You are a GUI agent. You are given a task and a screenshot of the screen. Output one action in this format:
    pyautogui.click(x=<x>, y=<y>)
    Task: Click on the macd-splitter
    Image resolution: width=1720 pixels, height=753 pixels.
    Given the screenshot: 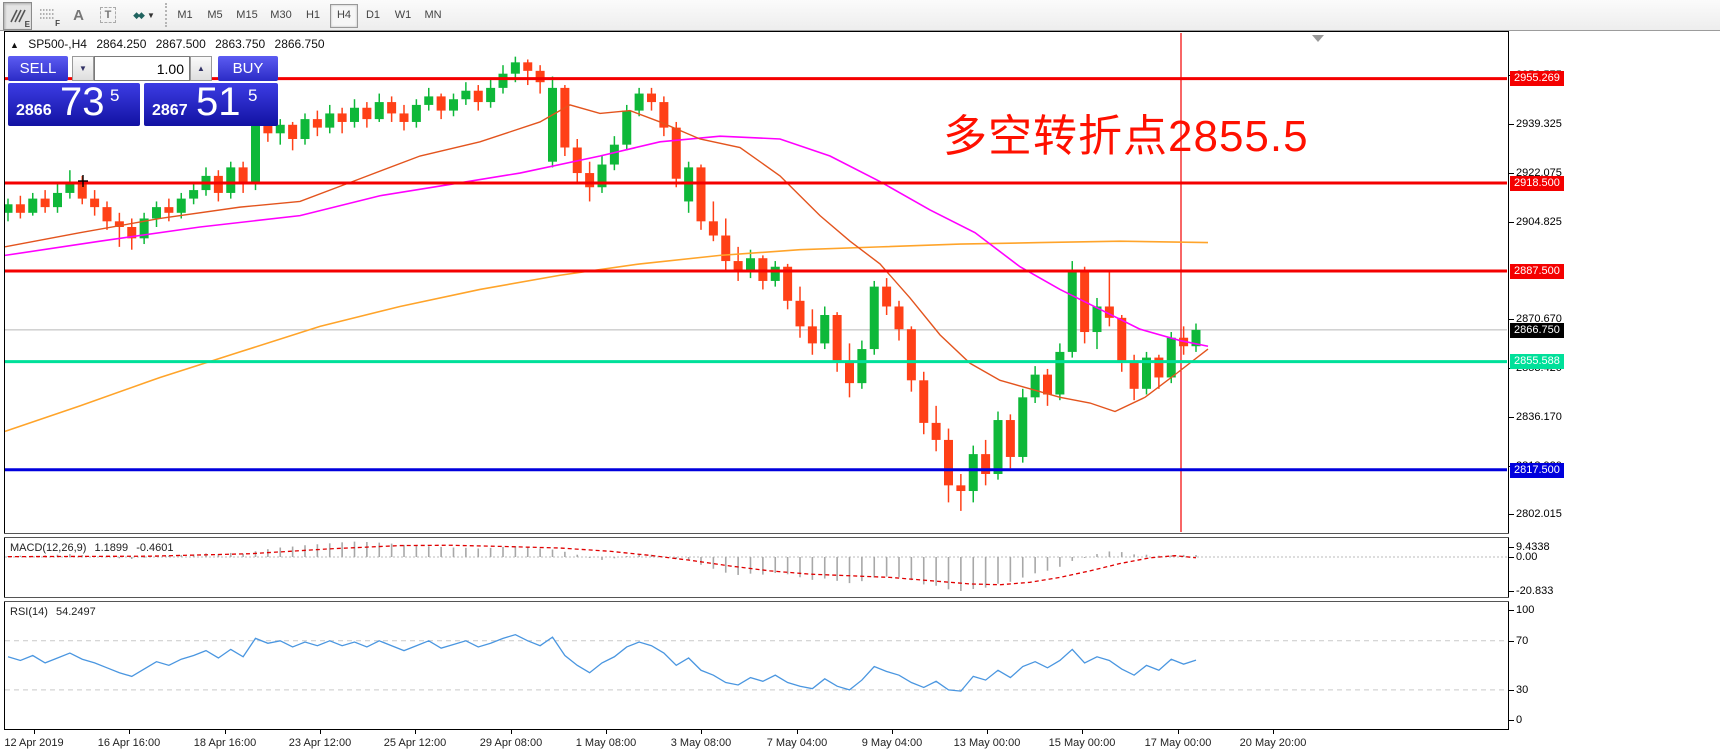 What is the action you would take?
    pyautogui.click(x=756, y=535)
    